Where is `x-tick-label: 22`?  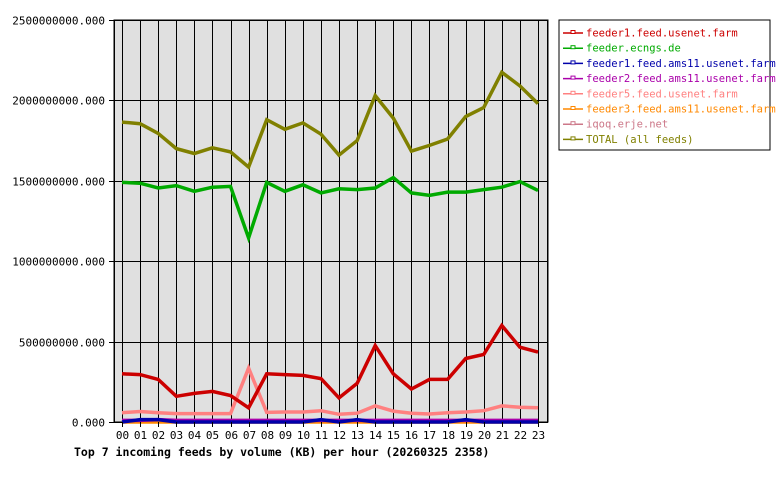 x-tick-label: 22 is located at coordinates (520, 435).